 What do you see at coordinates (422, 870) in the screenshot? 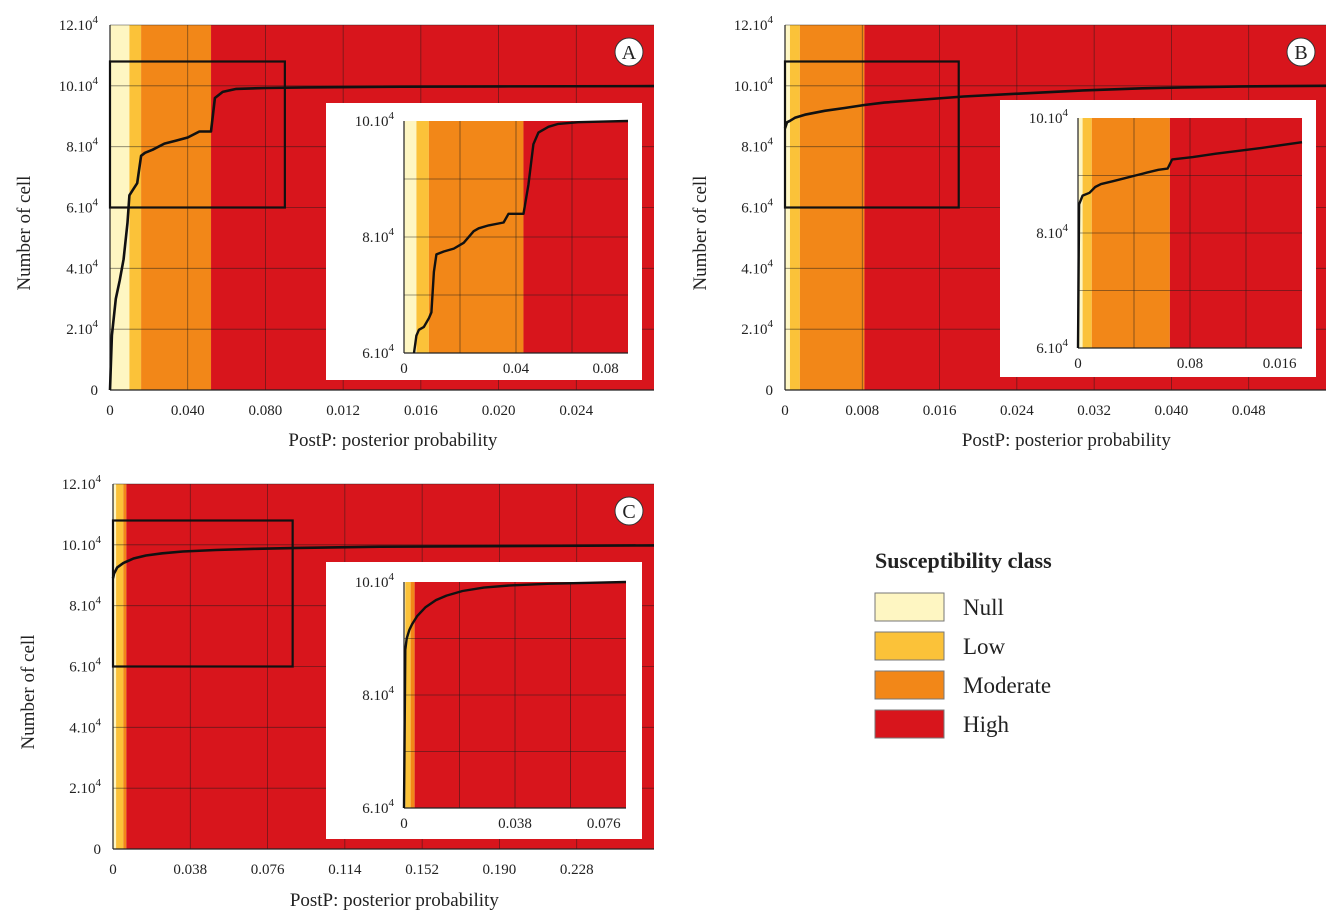
I see `x-tick-label: 0.152` at bounding box center [422, 870].